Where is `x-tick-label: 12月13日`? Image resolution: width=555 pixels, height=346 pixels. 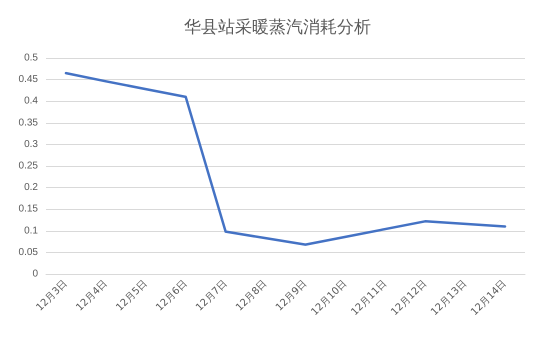
x-tick-label: 12月13日 is located at coordinates (449, 298).